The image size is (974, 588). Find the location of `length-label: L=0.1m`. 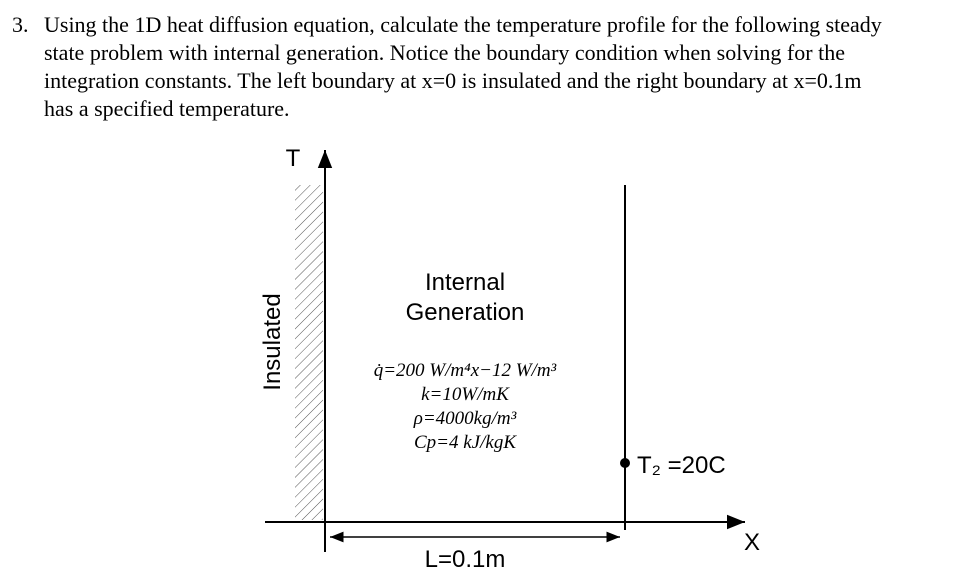

length-label: L=0.1m is located at coordinates (465, 559).